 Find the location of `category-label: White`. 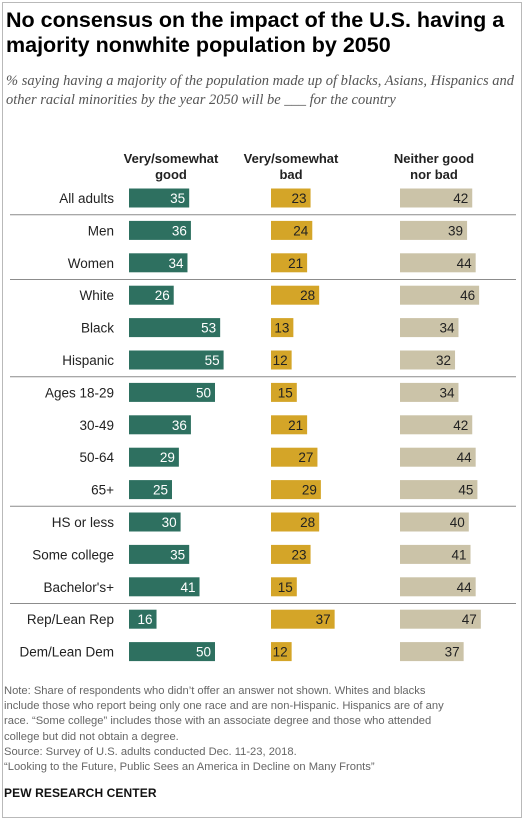

category-label: White is located at coordinates (96, 295).